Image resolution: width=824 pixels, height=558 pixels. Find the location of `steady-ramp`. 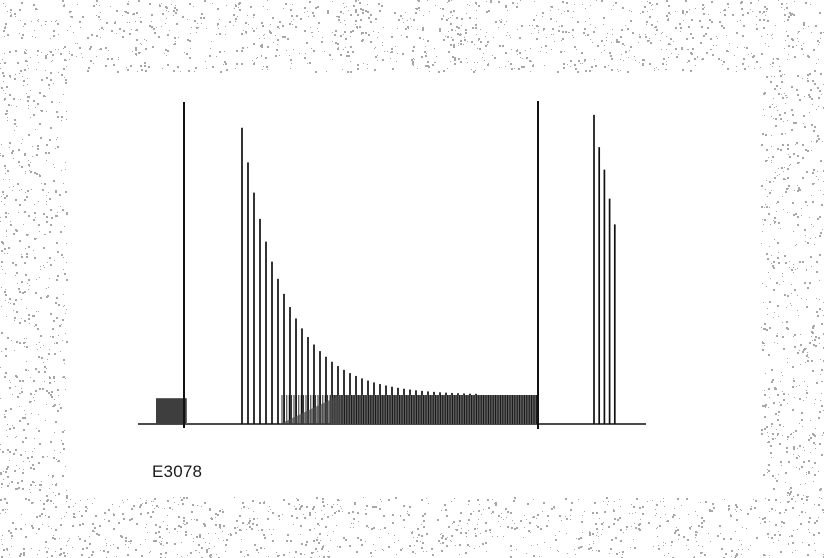

steady-ramp is located at coordinates (310, 409).